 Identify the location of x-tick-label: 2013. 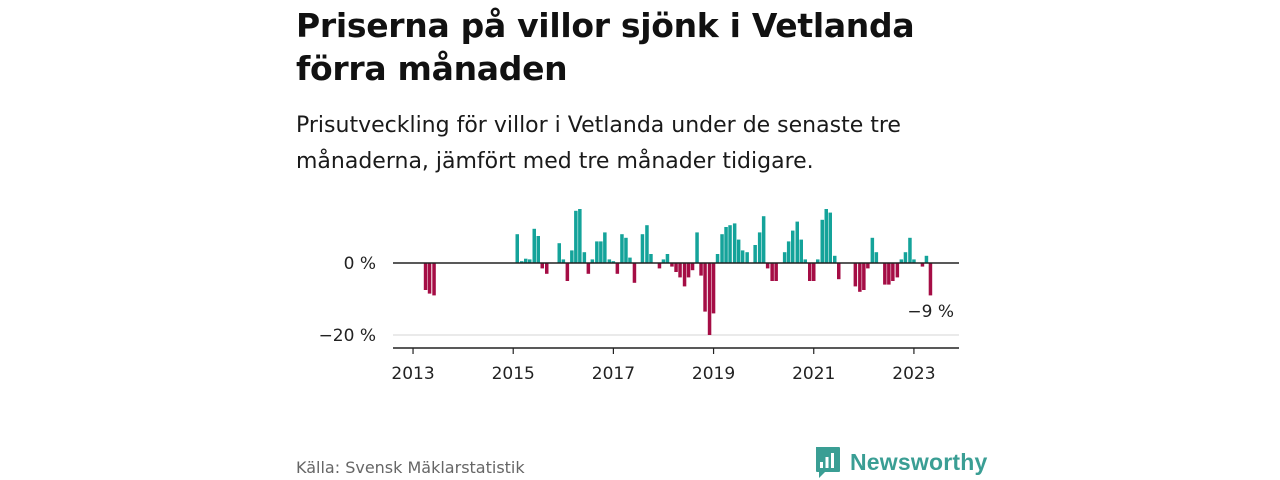
(412, 374).